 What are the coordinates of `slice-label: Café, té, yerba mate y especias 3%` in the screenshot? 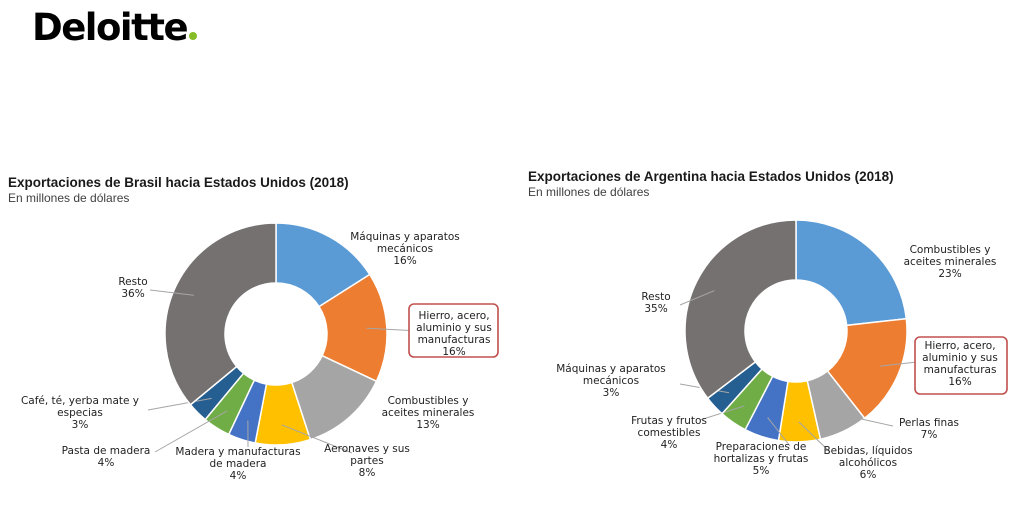 It's located at (80, 413).